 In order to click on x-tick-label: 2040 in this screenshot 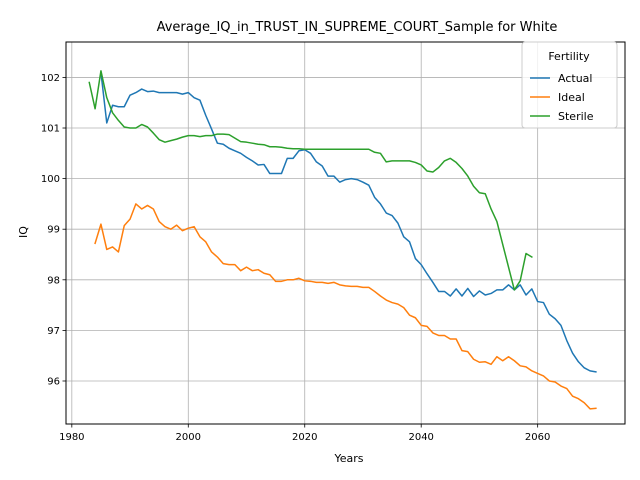, I will do `click(420, 437)`.